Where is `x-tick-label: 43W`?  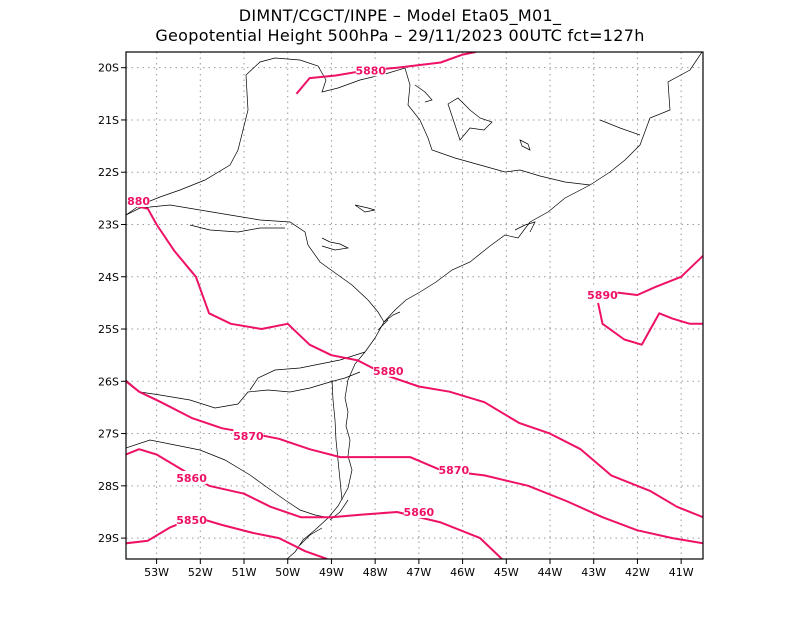 x-tick-label: 43W is located at coordinates (593, 572).